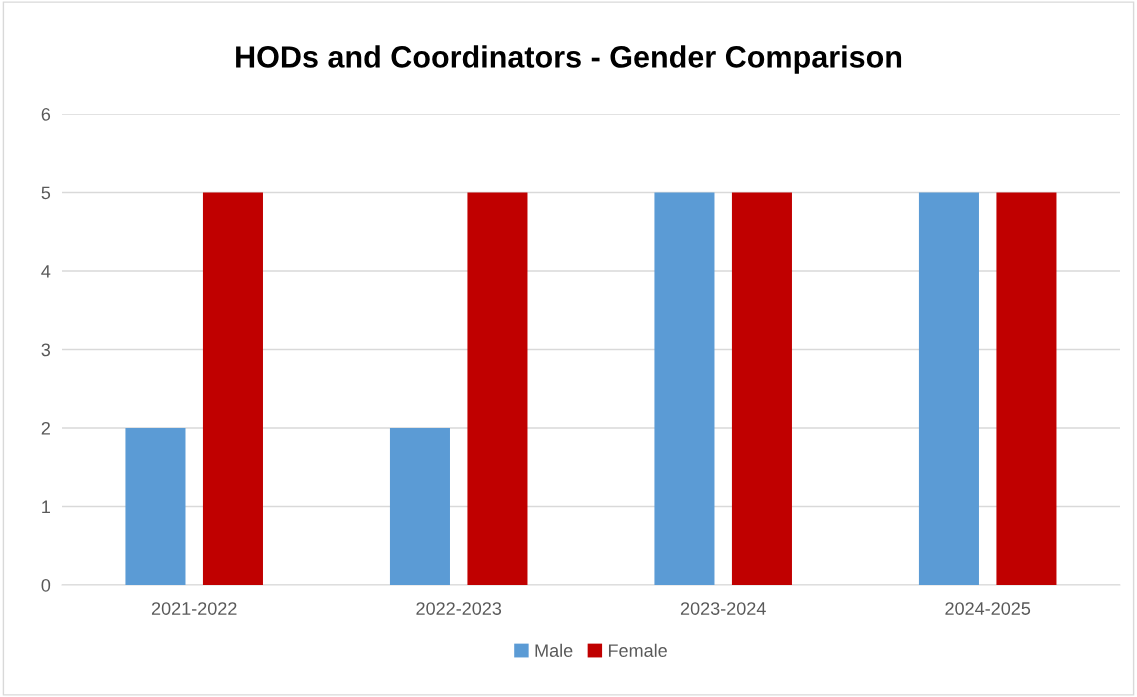  Describe the element at coordinates (723, 608) in the screenshot. I see `x-tick-label: 2023-2024` at that location.